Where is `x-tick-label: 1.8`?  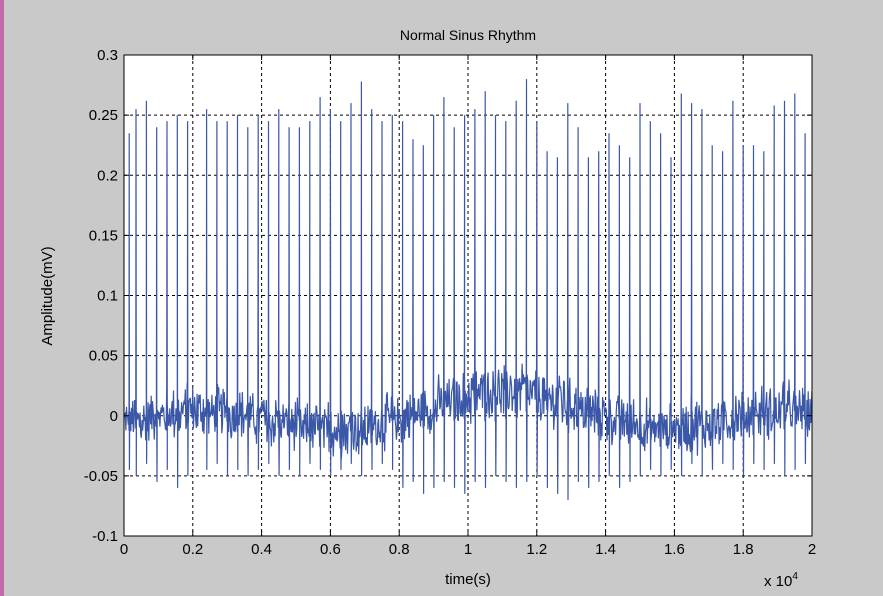
x-tick-label: 1.8 is located at coordinates (743, 549).